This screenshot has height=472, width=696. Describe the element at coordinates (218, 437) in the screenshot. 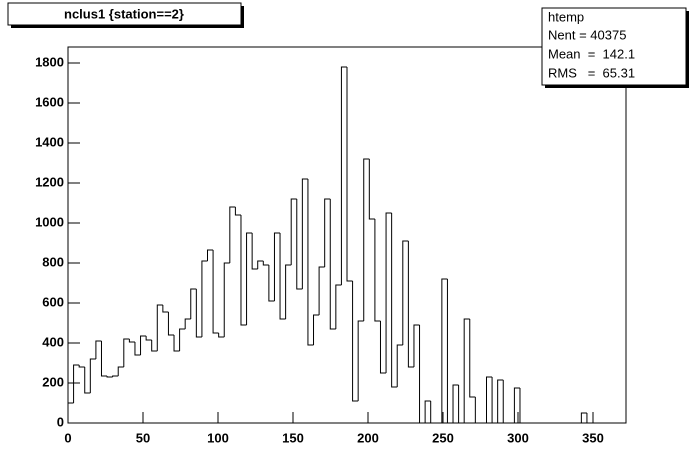

I see `x-tick-label: 100` at that location.